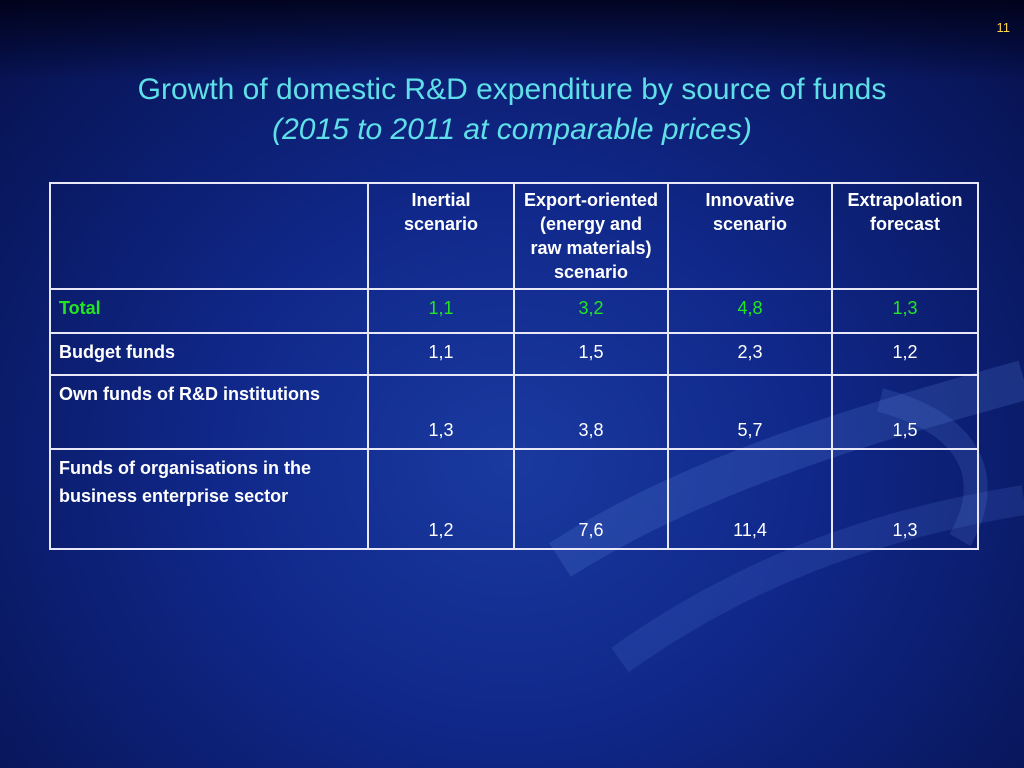  I want to click on row-label: Total, so click(209, 311).